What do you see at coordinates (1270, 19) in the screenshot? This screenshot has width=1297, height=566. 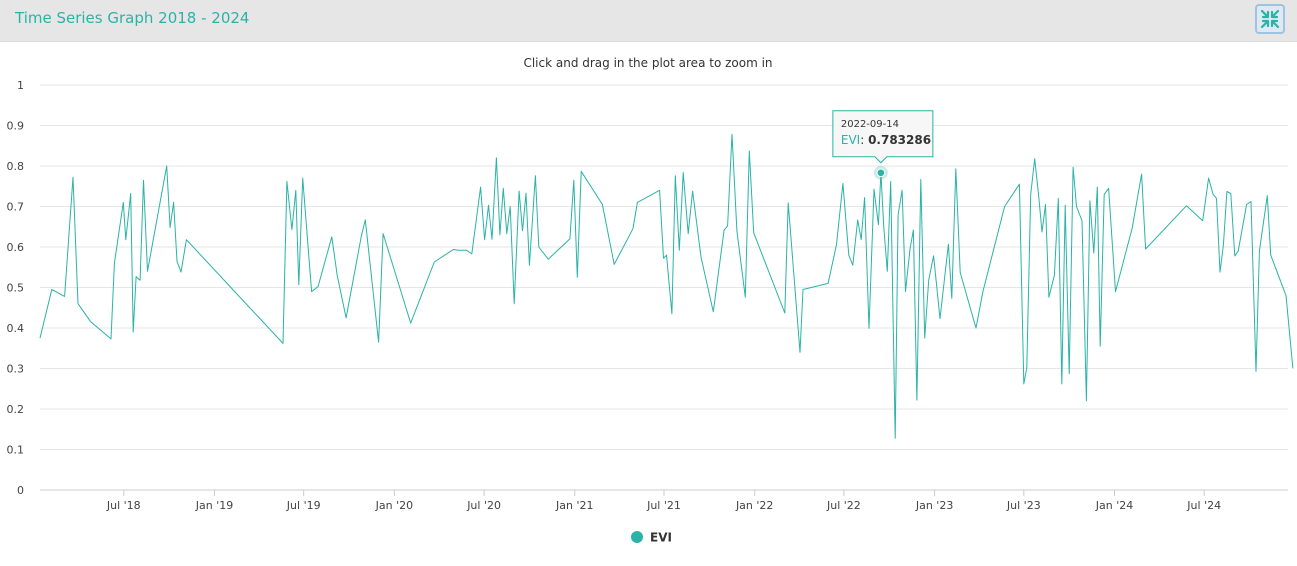 I see `collapse-button` at bounding box center [1270, 19].